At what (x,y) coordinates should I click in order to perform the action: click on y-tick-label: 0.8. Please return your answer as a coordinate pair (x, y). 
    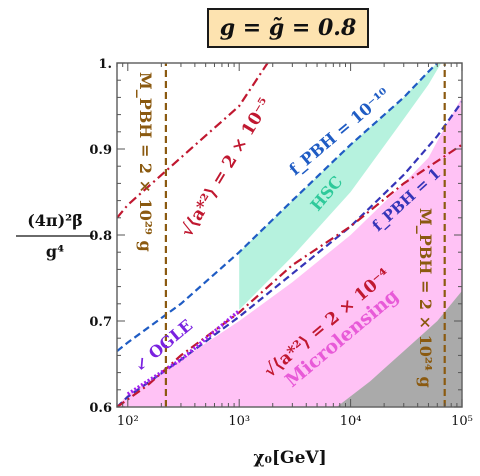
    Looking at the image, I should click on (100, 236).